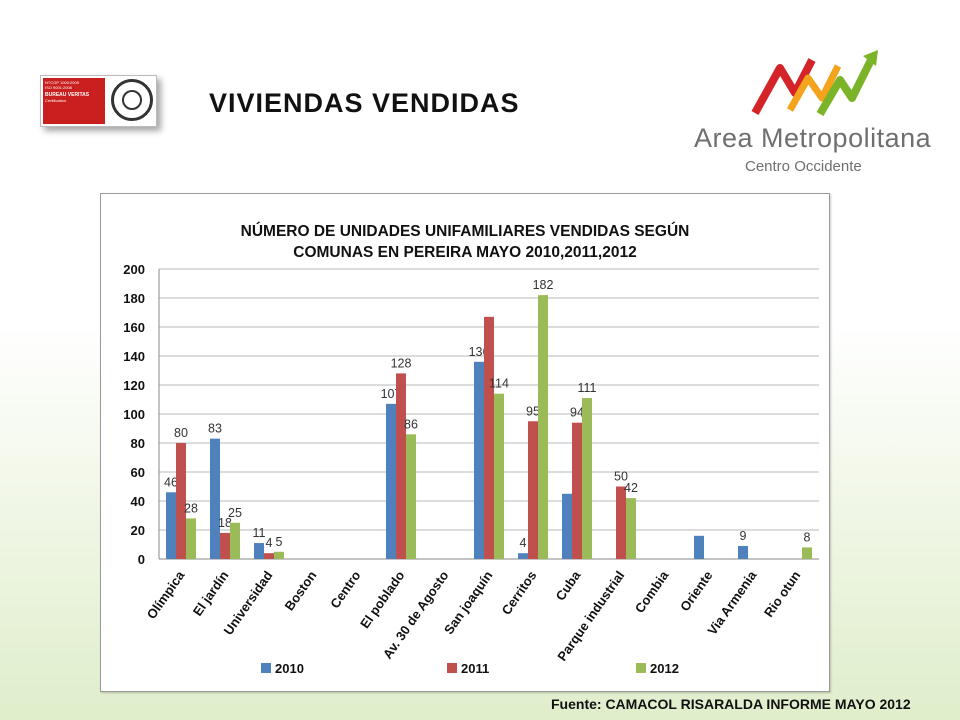 The image size is (960, 720). What do you see at coordinates (621, 477) in the screenshot?
I see `data-label: 50` at bounding box center [621, 477].